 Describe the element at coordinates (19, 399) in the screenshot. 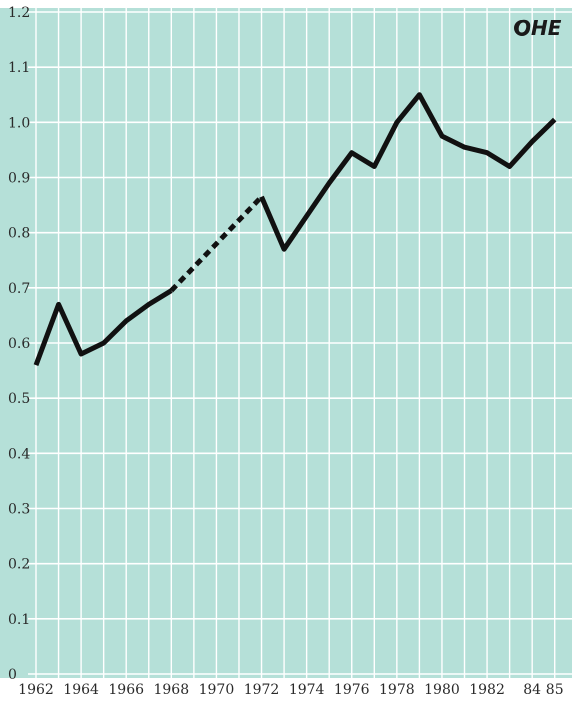

I see `y-tick-label: 0.5` at that location.